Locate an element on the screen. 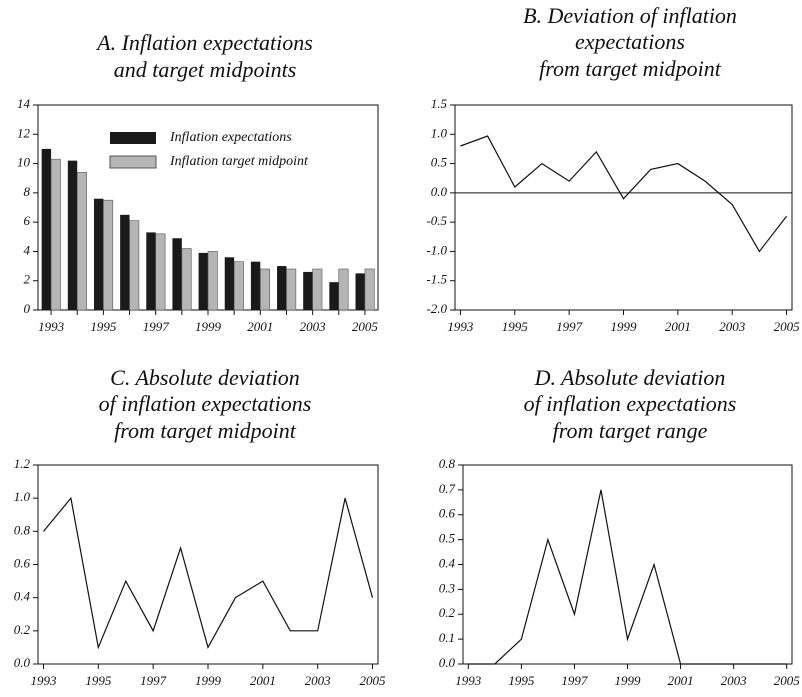 This screenshot has height=697, width=802. y-tick-label: 0.7 is located at coordinates (447, 488).